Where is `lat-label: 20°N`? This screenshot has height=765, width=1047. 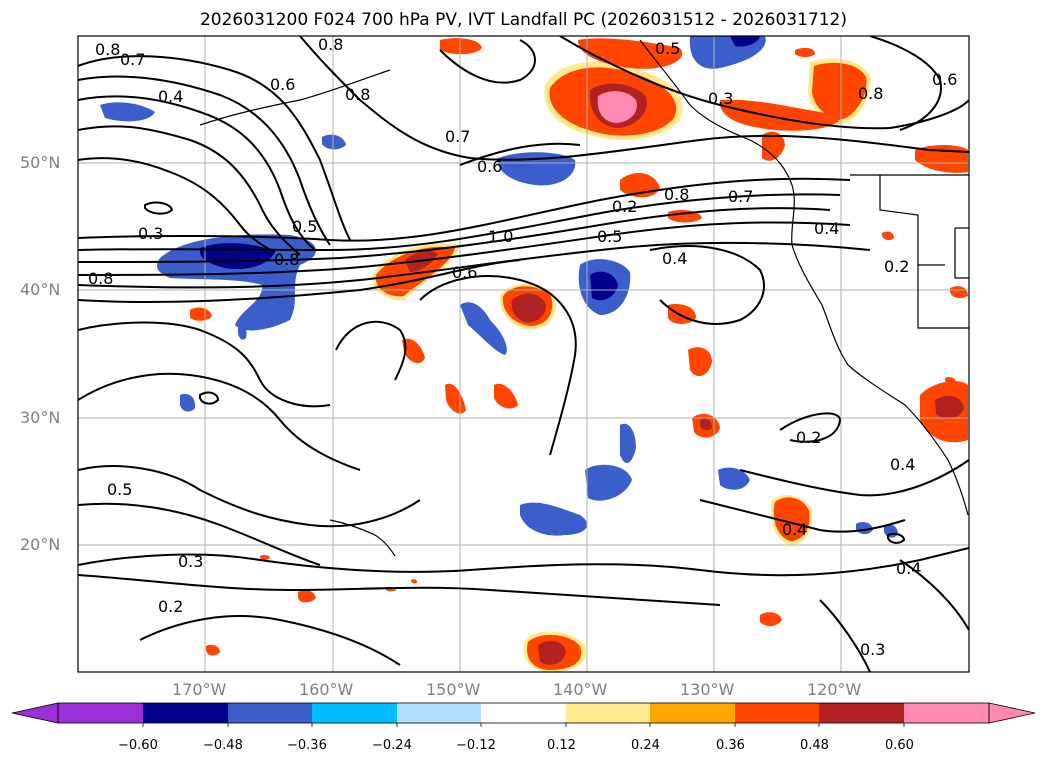 lat-label: 20°N is located at coordinates (40, 544).